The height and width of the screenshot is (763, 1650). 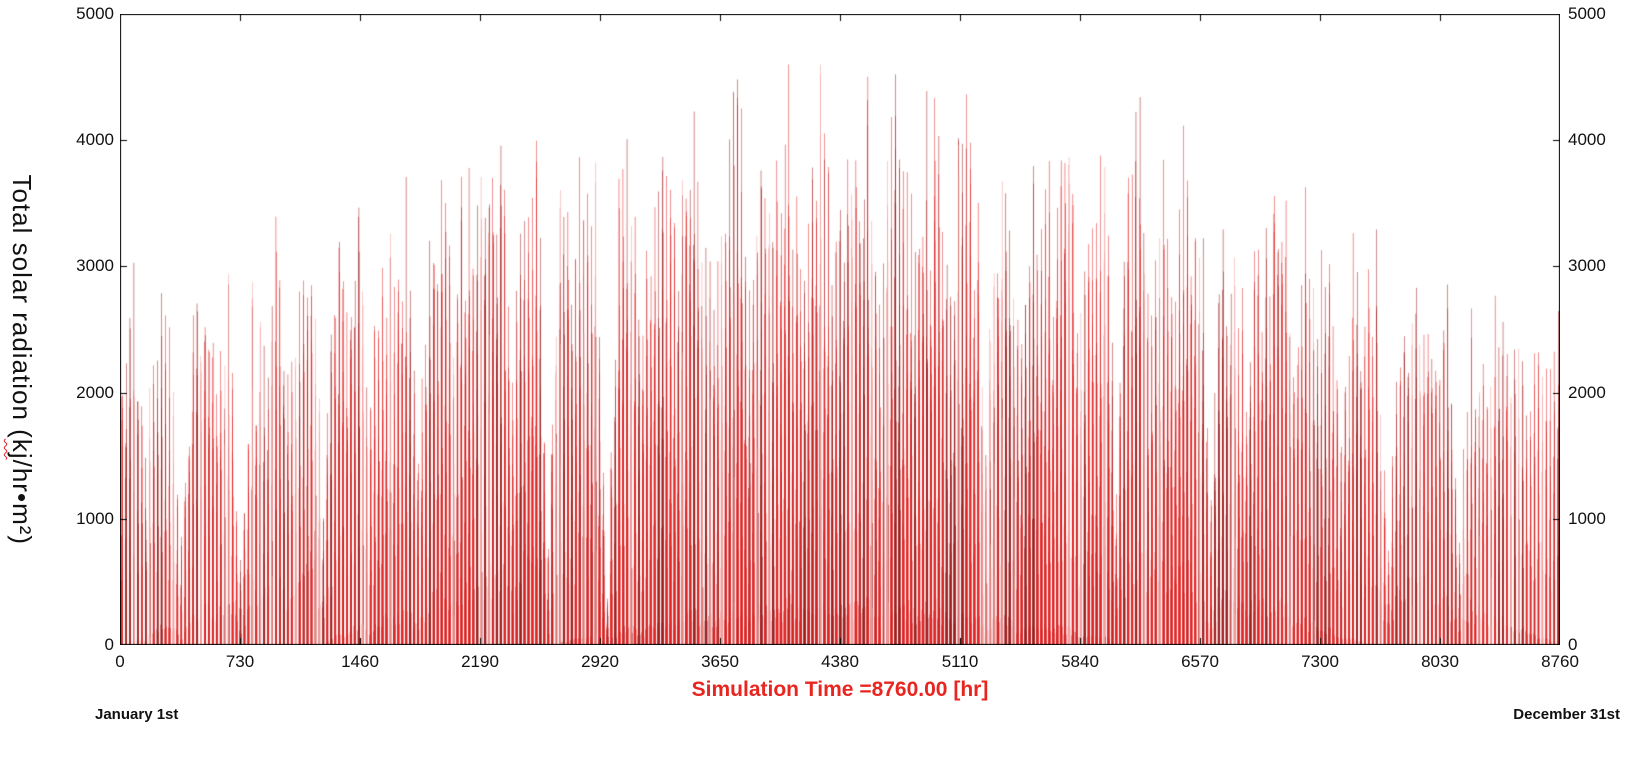 I want to click on simulation-time-label: Simulation Time =8760.00 [hr], so click(x=840, y=689).